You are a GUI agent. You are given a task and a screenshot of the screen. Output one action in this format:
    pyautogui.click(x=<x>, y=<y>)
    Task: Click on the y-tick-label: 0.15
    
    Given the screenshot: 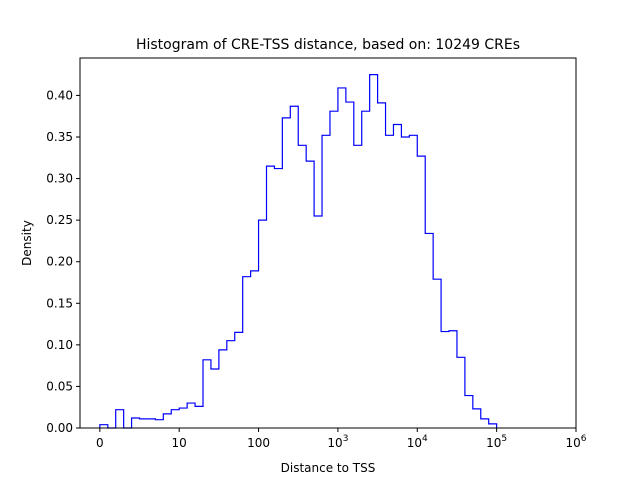 What is the action you would take?
    pyautogui.click(x=59, y=303)
    